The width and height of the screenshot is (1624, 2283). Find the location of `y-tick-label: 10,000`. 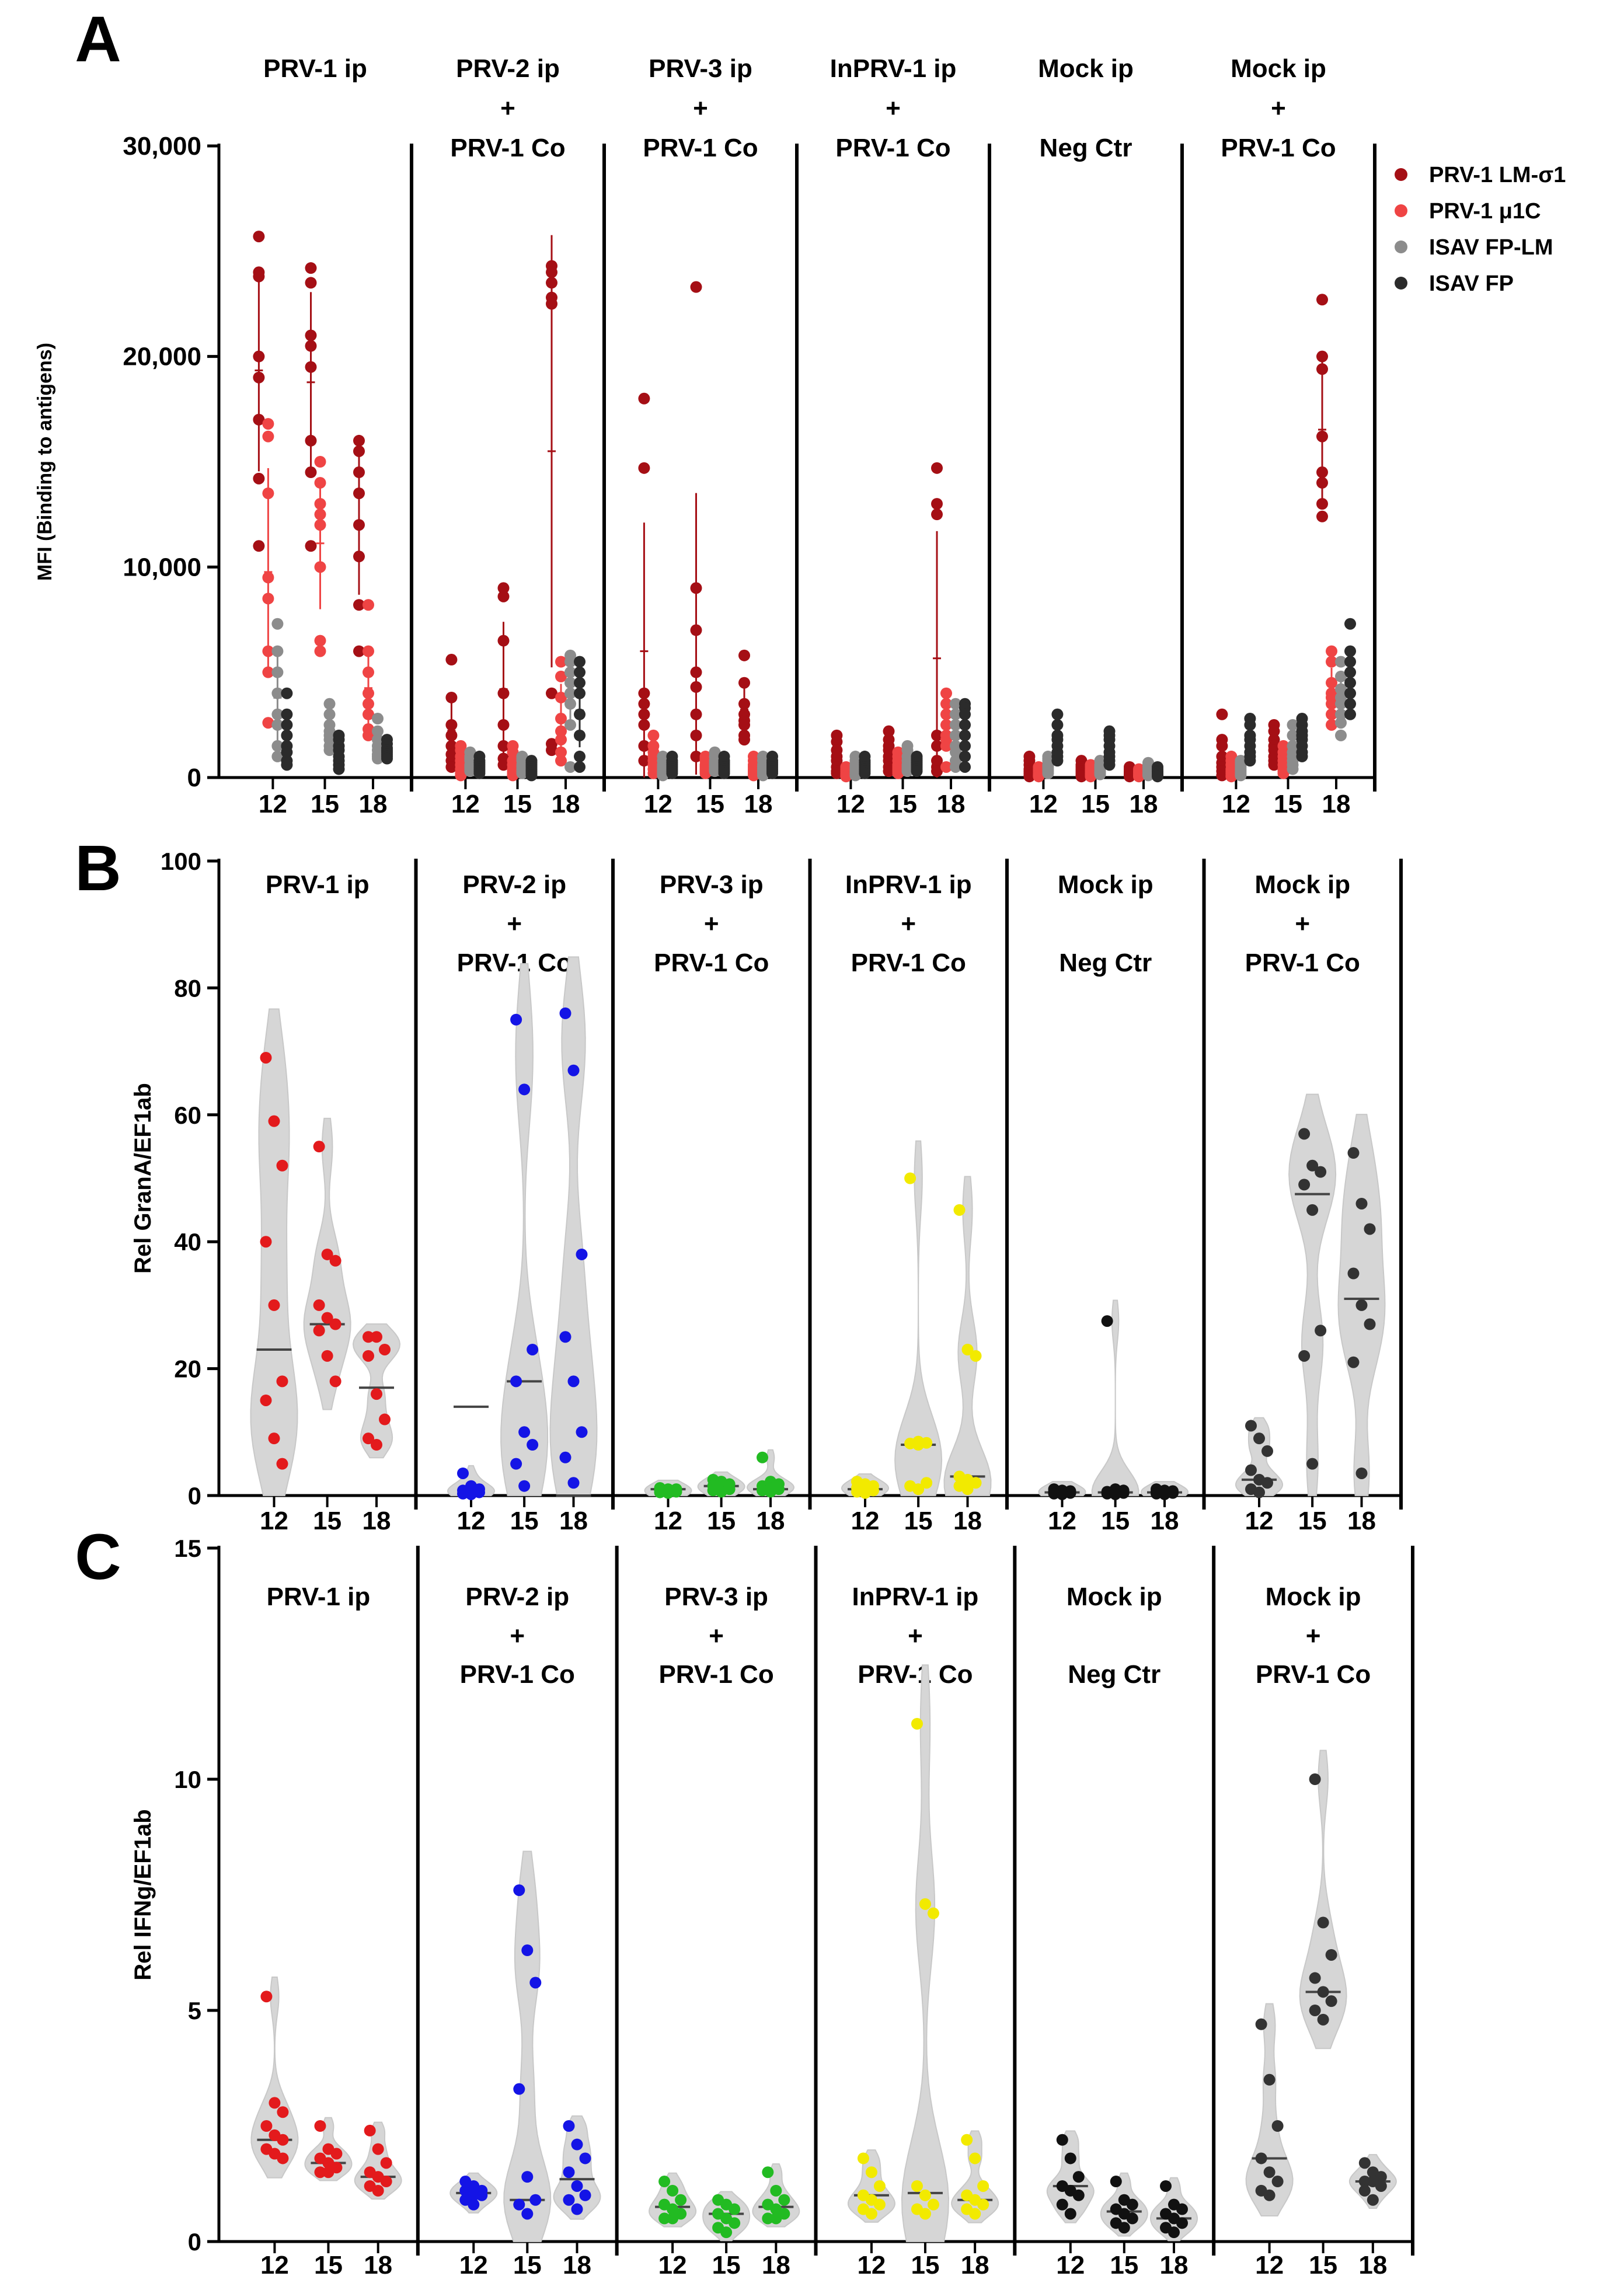

y-tick-label: 10,000 is located at coordinates (162, 567).